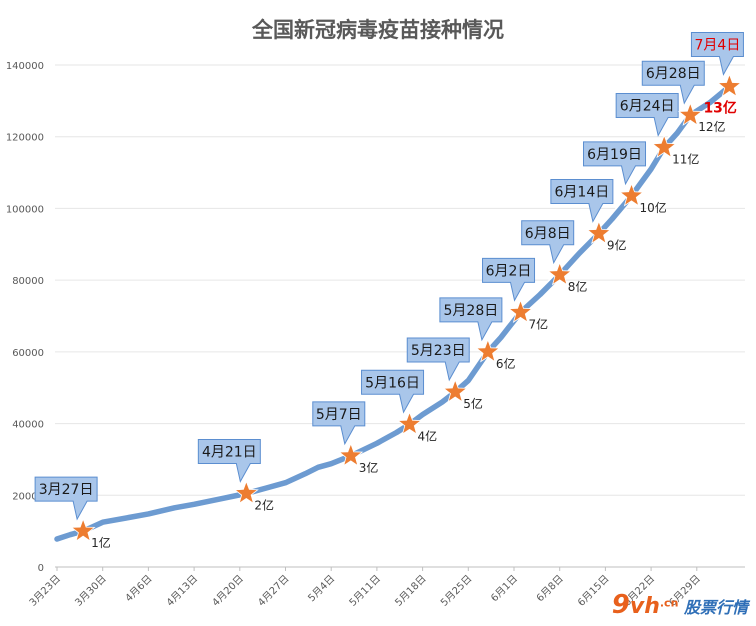 The width and height of the screenshot is (756, 626). What do you see at coordinates (593, 591) in the screenshot?
I see `x-tick-label: 6月15日` at bounding box center [593, 591].